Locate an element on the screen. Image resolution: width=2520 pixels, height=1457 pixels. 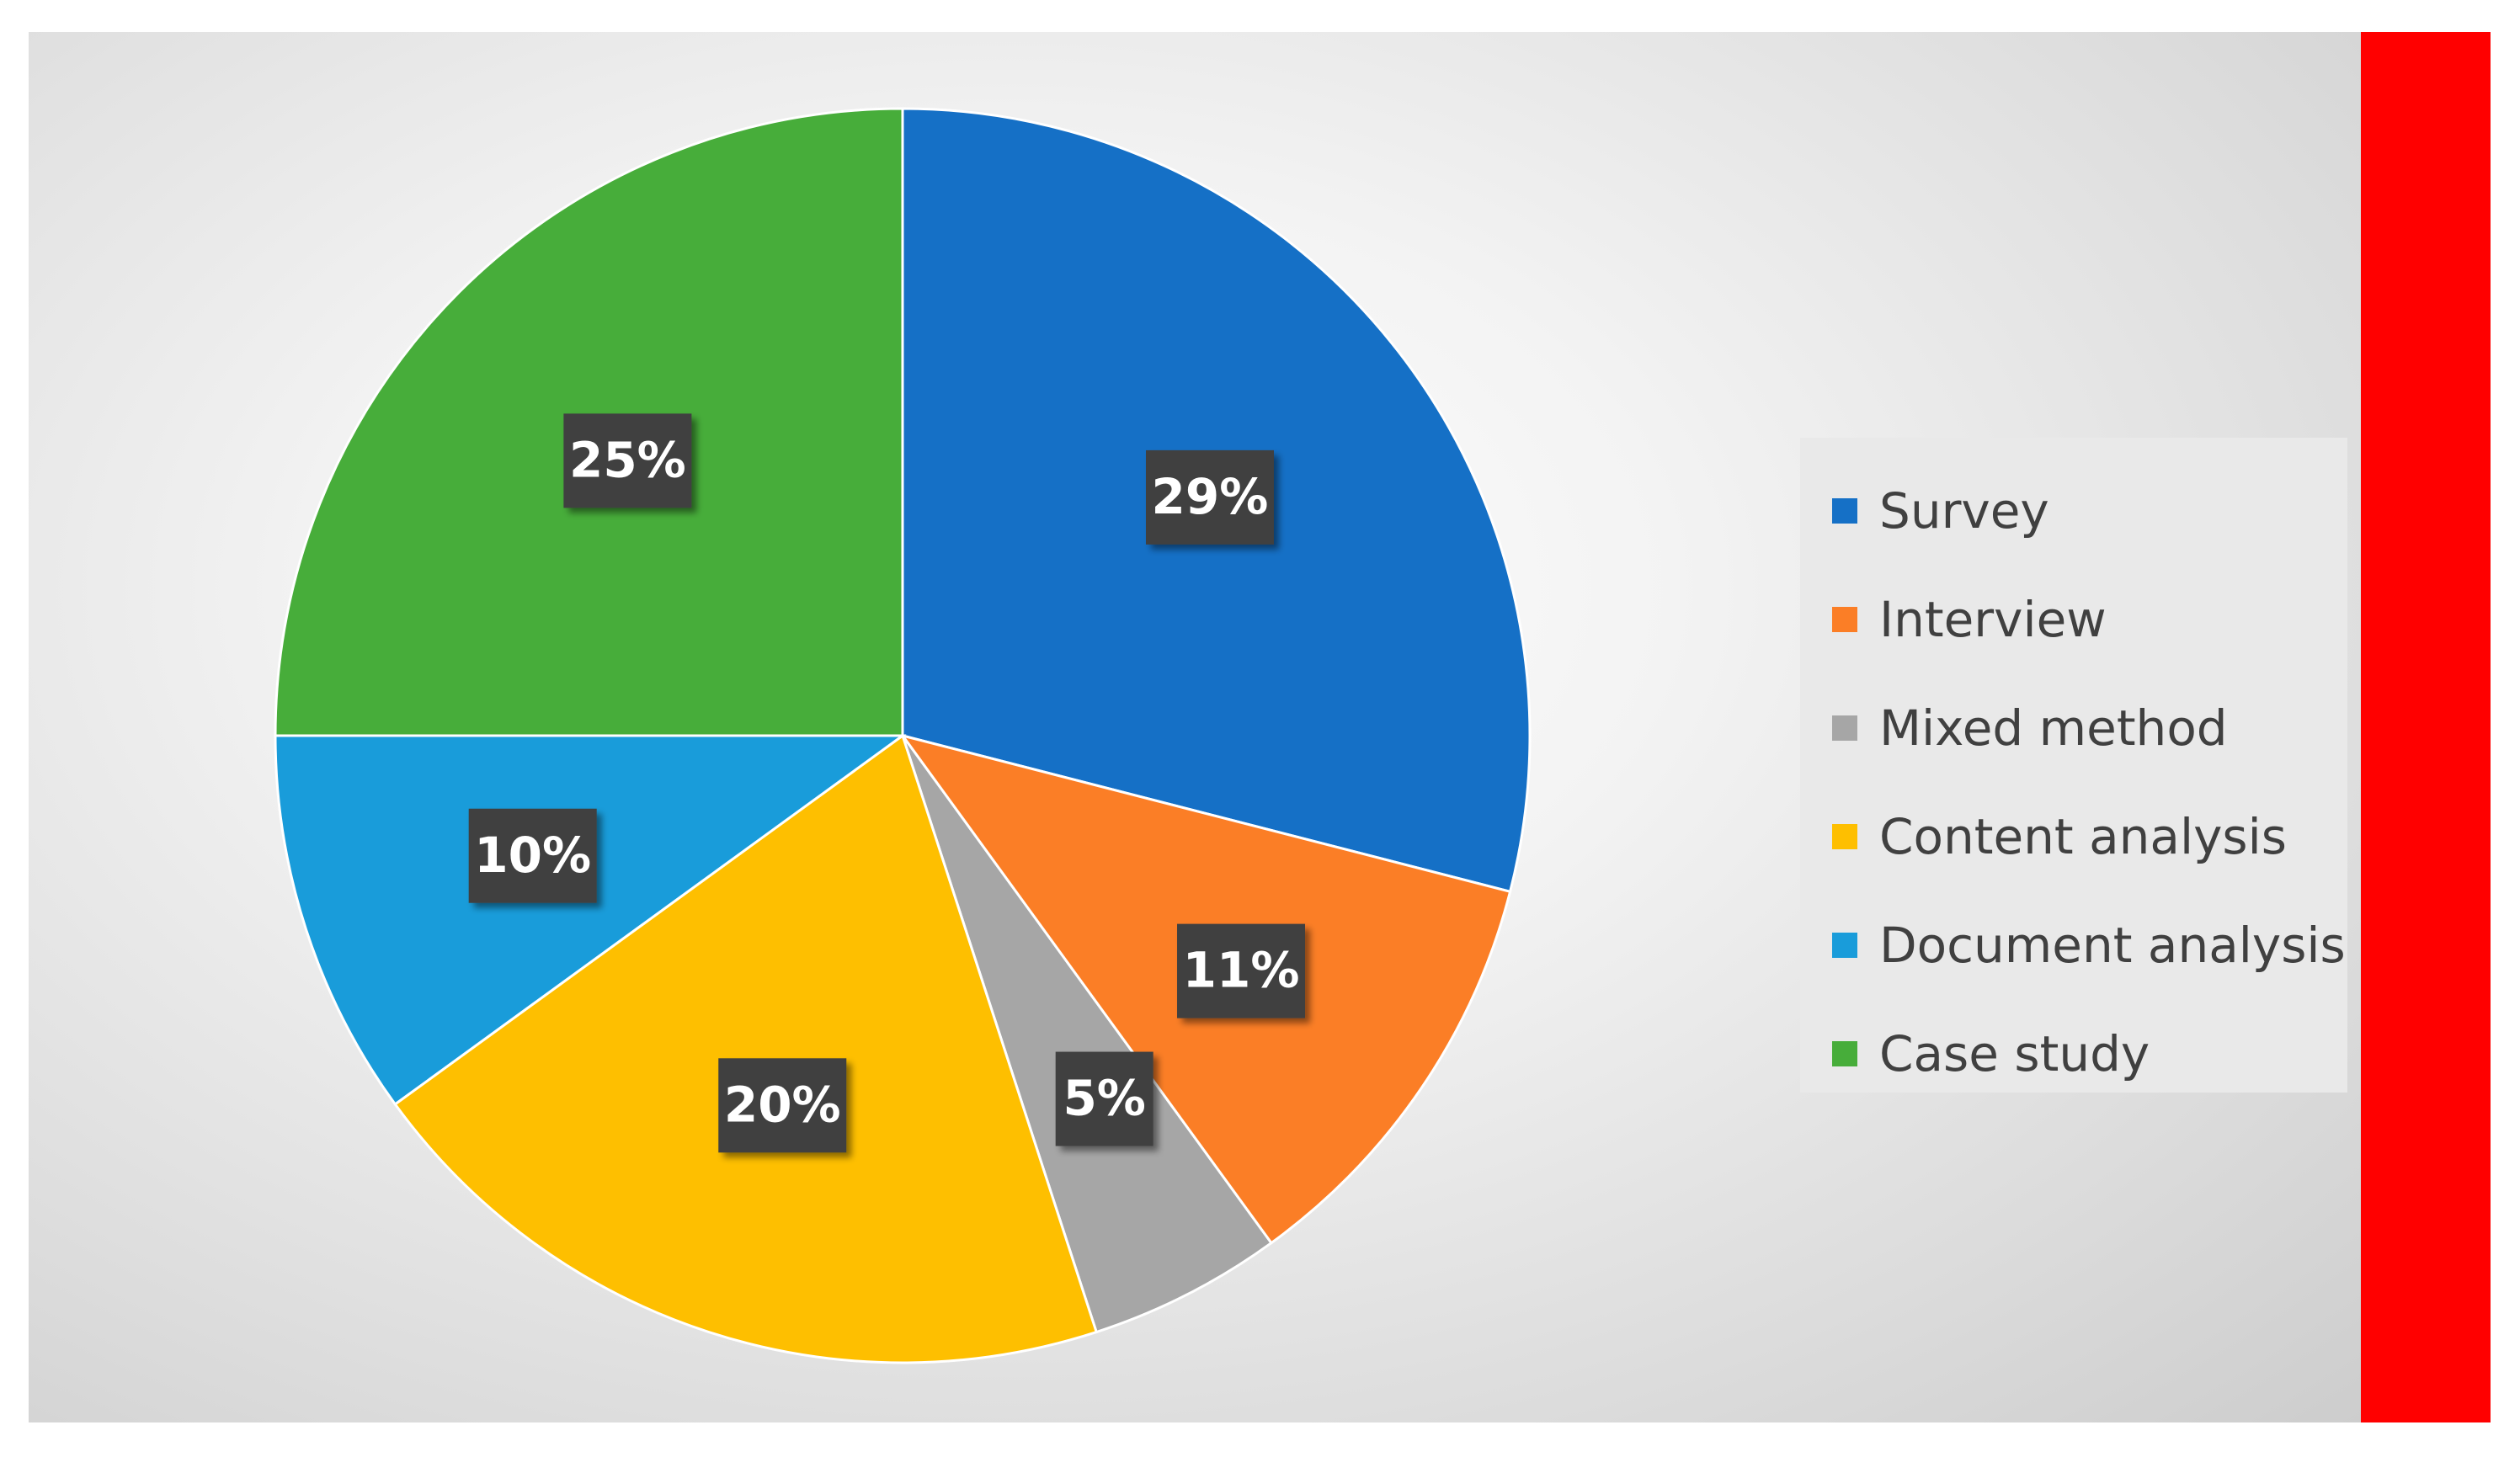
data-label-text: 5% is located at coordinates (1104, 1098).